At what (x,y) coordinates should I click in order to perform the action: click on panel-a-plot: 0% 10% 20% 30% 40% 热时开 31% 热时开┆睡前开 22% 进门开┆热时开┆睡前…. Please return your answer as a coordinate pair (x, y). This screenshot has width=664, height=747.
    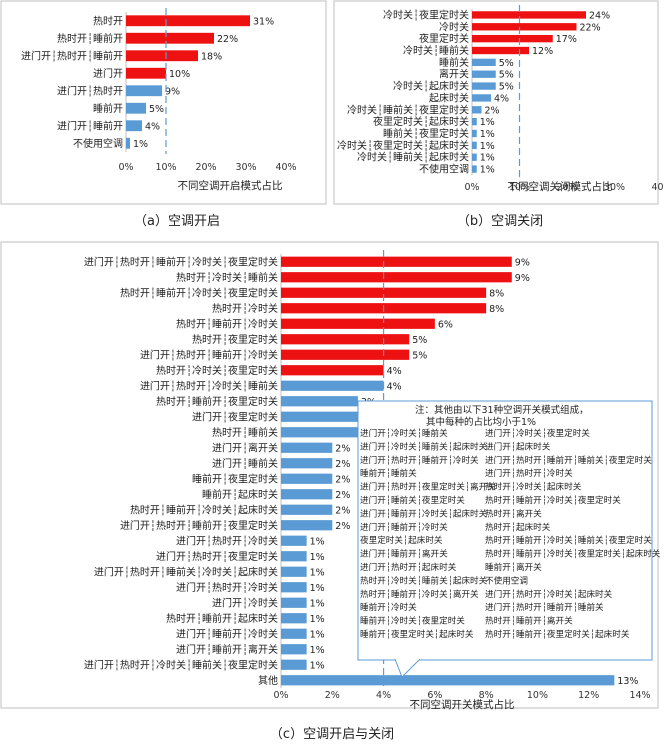
    Looking at the image, I should click on (159, 90).